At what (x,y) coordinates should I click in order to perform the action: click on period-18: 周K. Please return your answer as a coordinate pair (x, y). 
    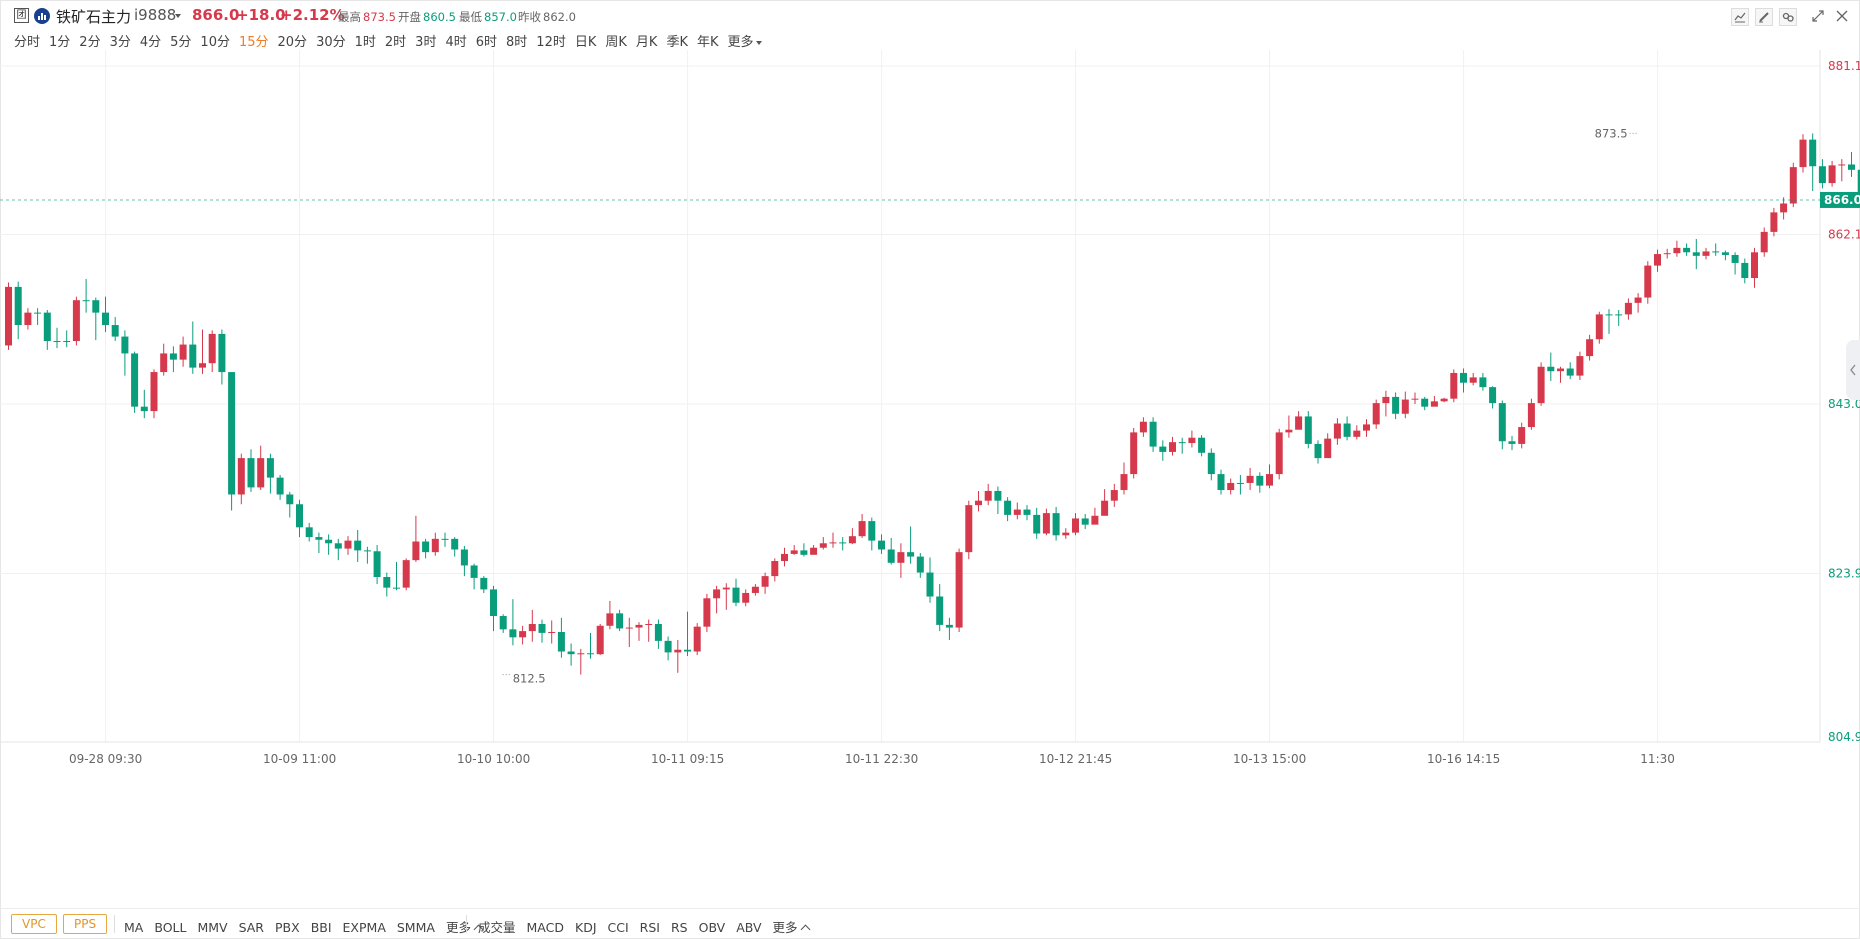
    Looking at the image, I should click on (616, 42).